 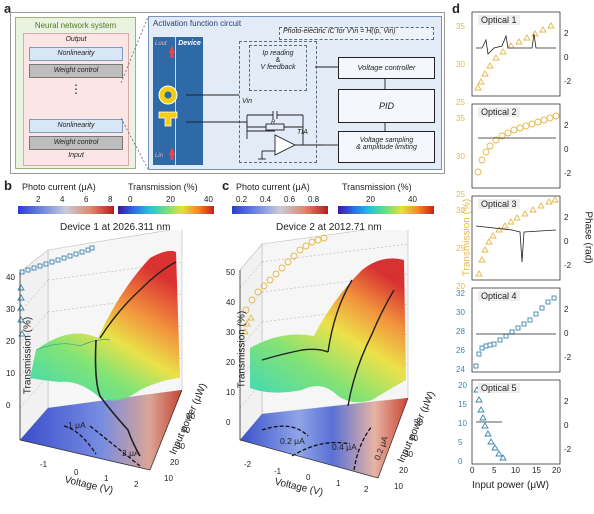 What do you see at coordinates (499, 388) in the screenshot?
I see `d-subplot-title-5: Optical 5` at bounding box center [499, 388].